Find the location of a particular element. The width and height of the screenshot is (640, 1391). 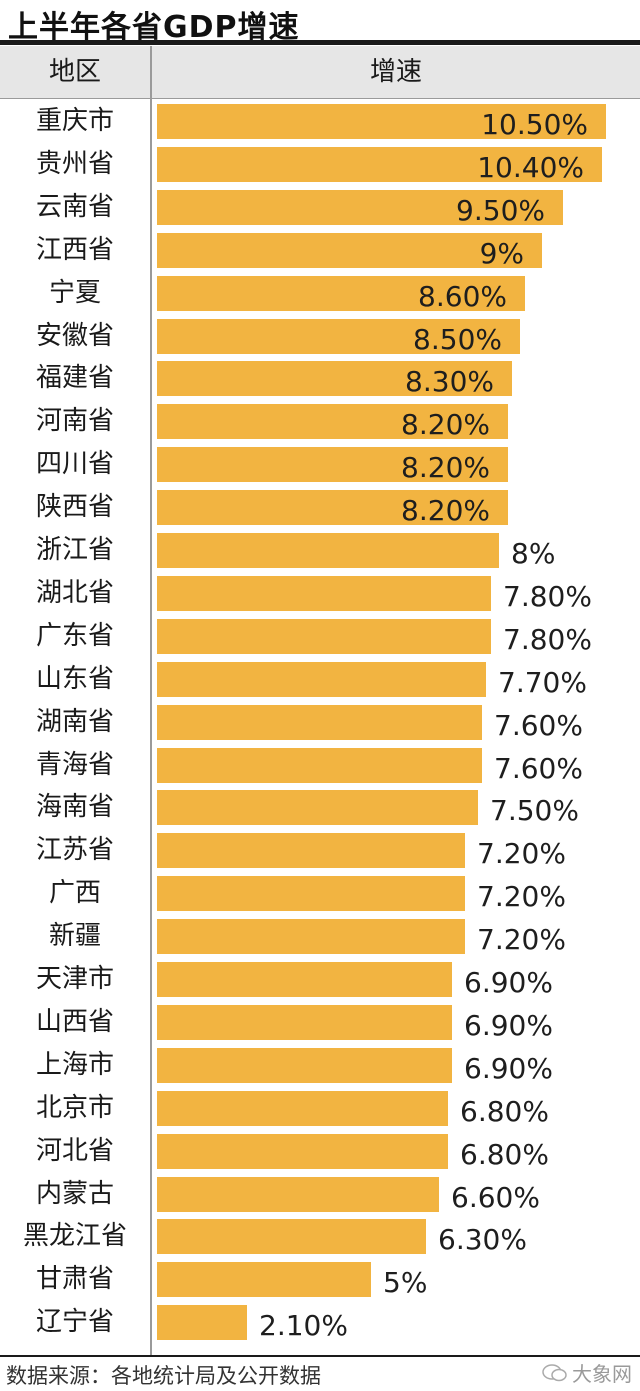

value-label: 6.30% is located at coordinates (482, 1240).